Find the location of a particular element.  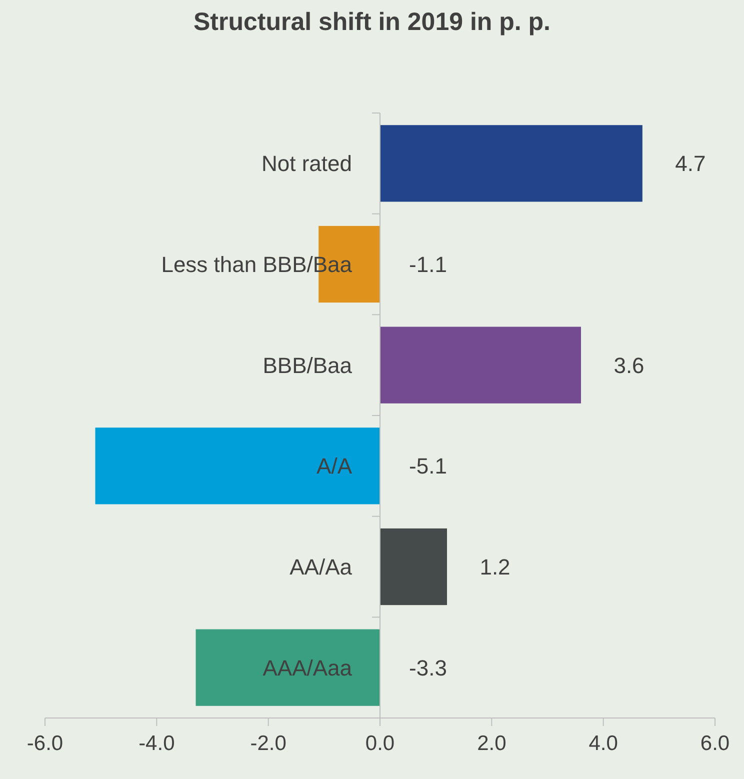

x-tick-label: 4.0 is located at coordinates (603, 743).